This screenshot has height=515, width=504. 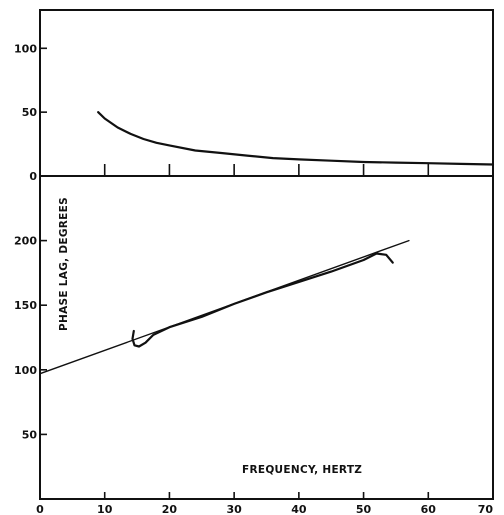 What do you see at coordinates (302, 470) in the screenshot?
I see `x-axis-label: FREQUENCY, HERTZ` at bounding box center [302, 470].